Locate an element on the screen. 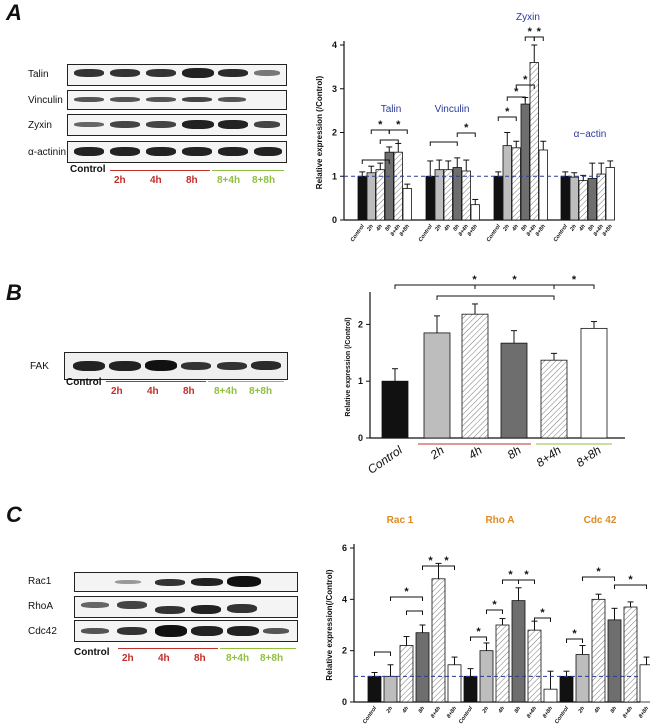 The height and width of the screenshot is (726, 650). lane-label-8h: 8h is located at coordinates (192, 180).